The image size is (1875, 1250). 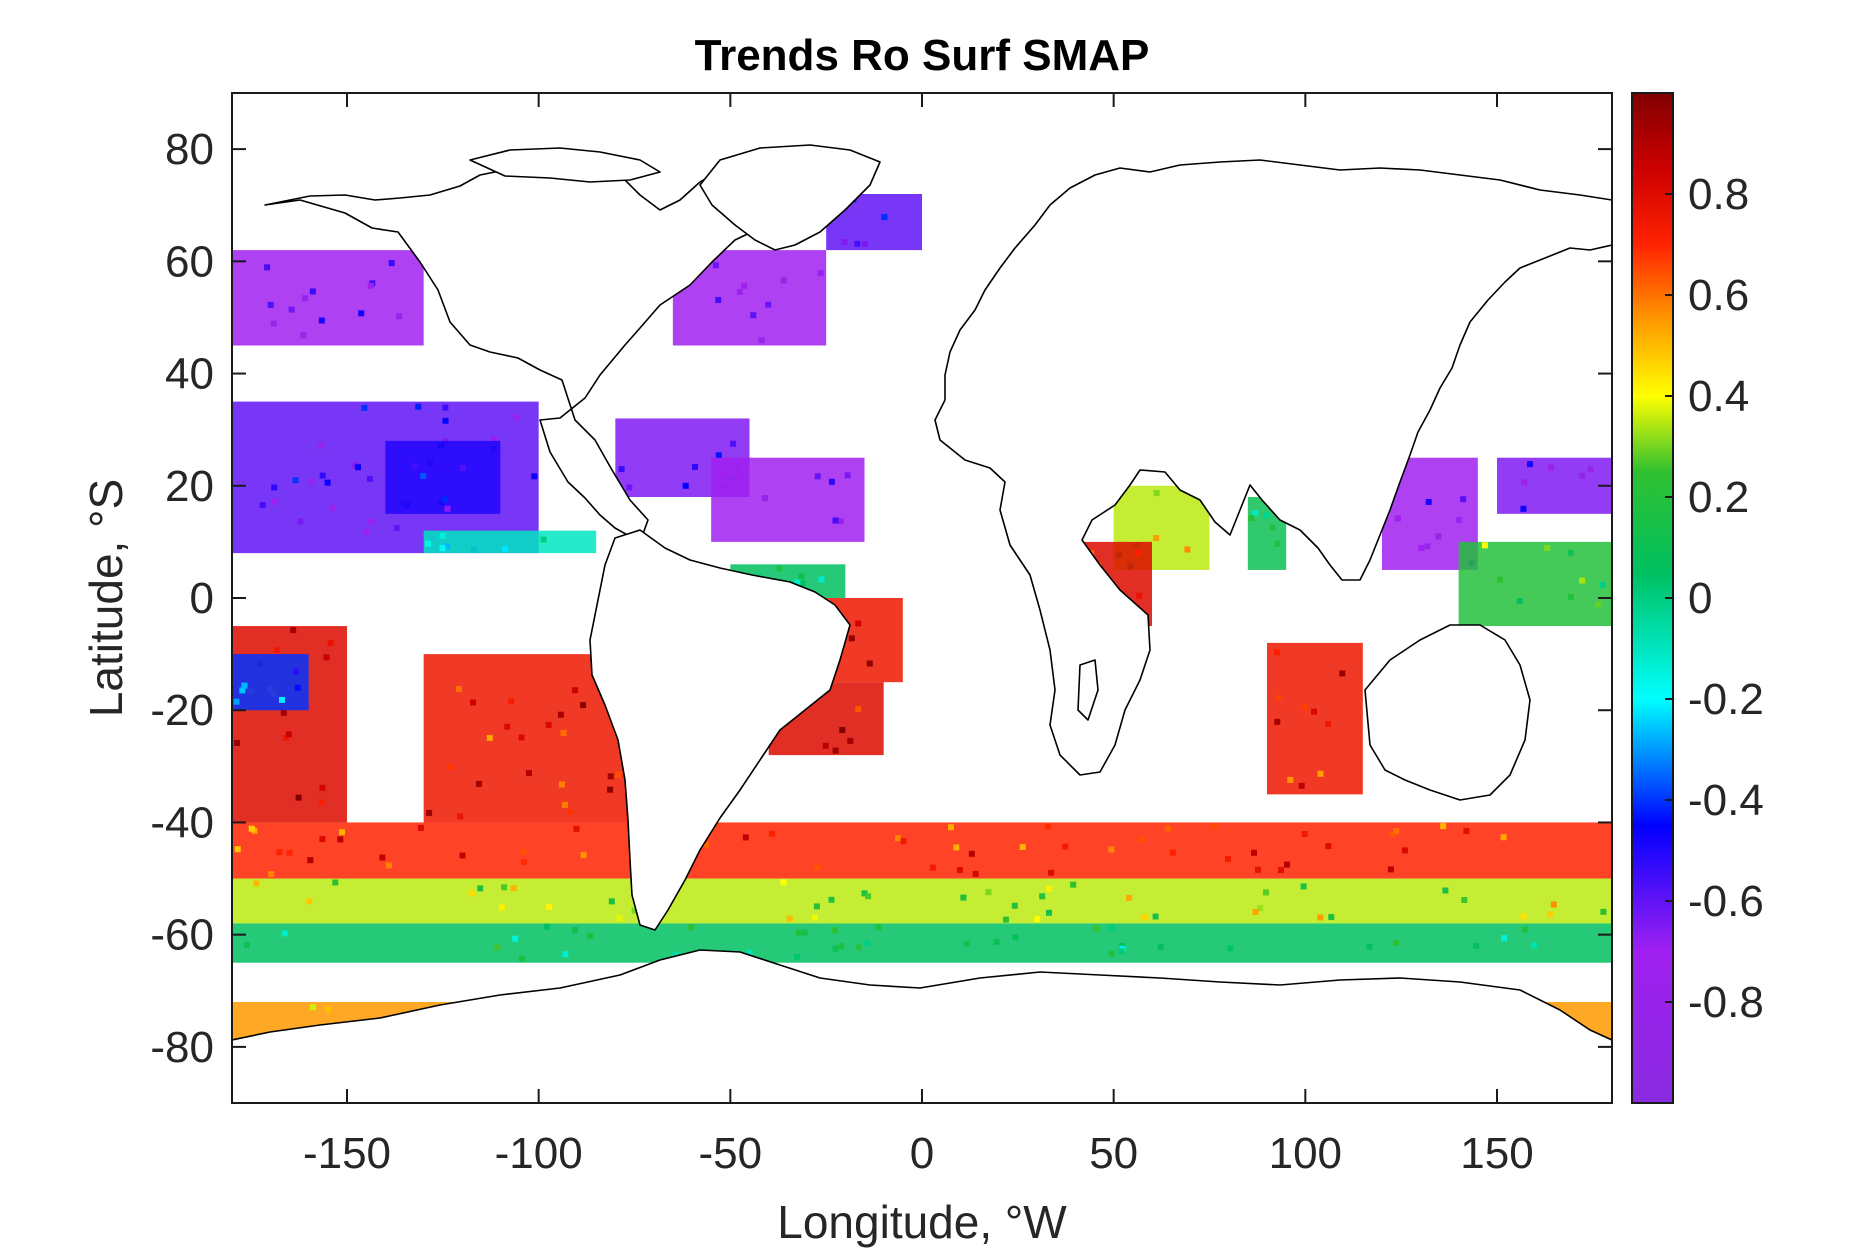 I want to click on y-tick-label: -60, so click(x=182, y=935).